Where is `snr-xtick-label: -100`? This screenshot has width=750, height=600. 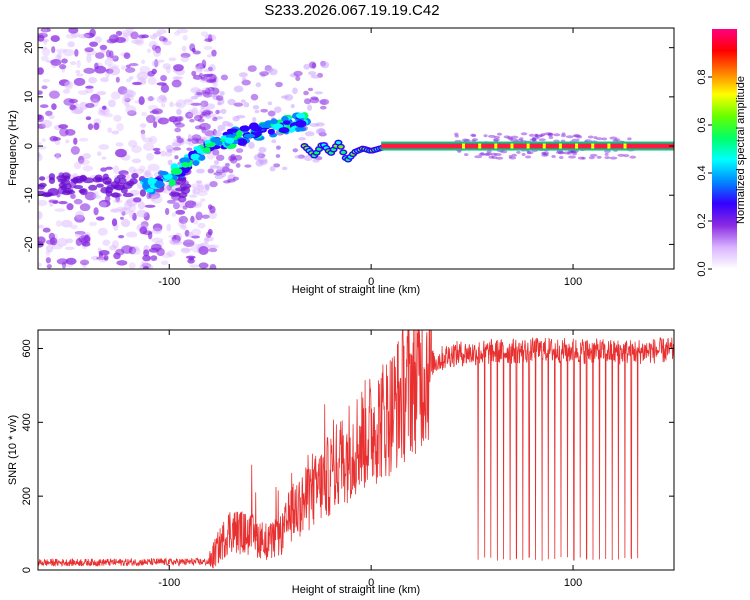 snr-xtick-label: -100 is located at coordinates (169, 583).